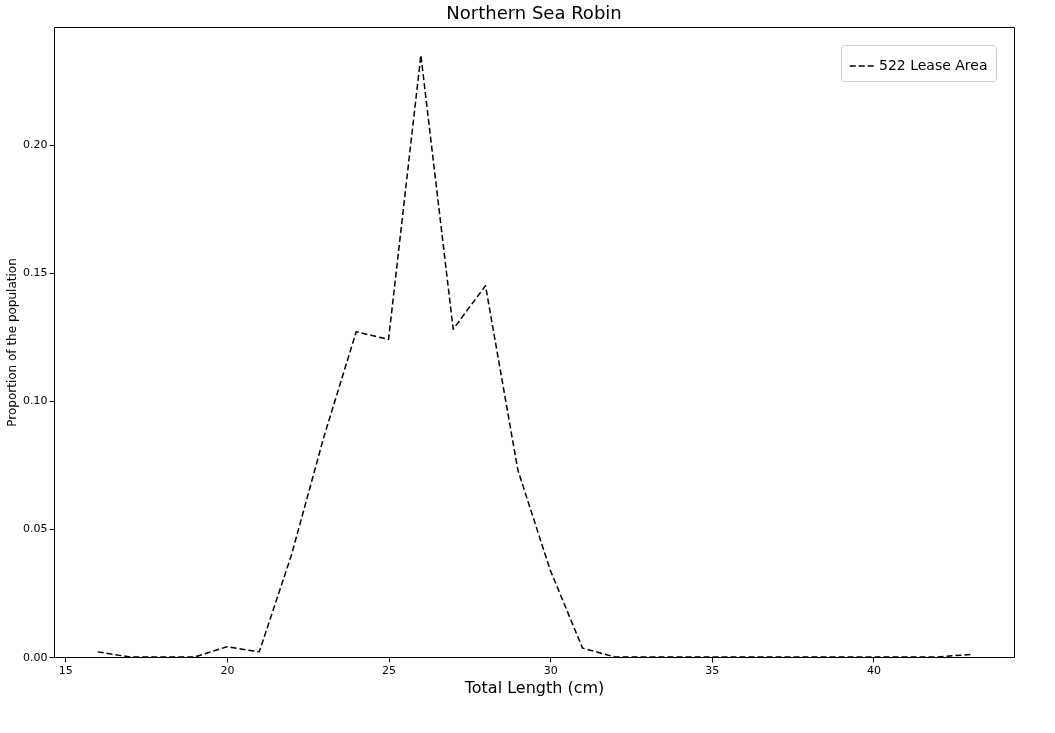 This screenshot has height=733, width=1055. What do you see at coordinates (35, 657) in the screenshot?
I see `y-tick-label: 0.00` at bounding box center [35, 657].